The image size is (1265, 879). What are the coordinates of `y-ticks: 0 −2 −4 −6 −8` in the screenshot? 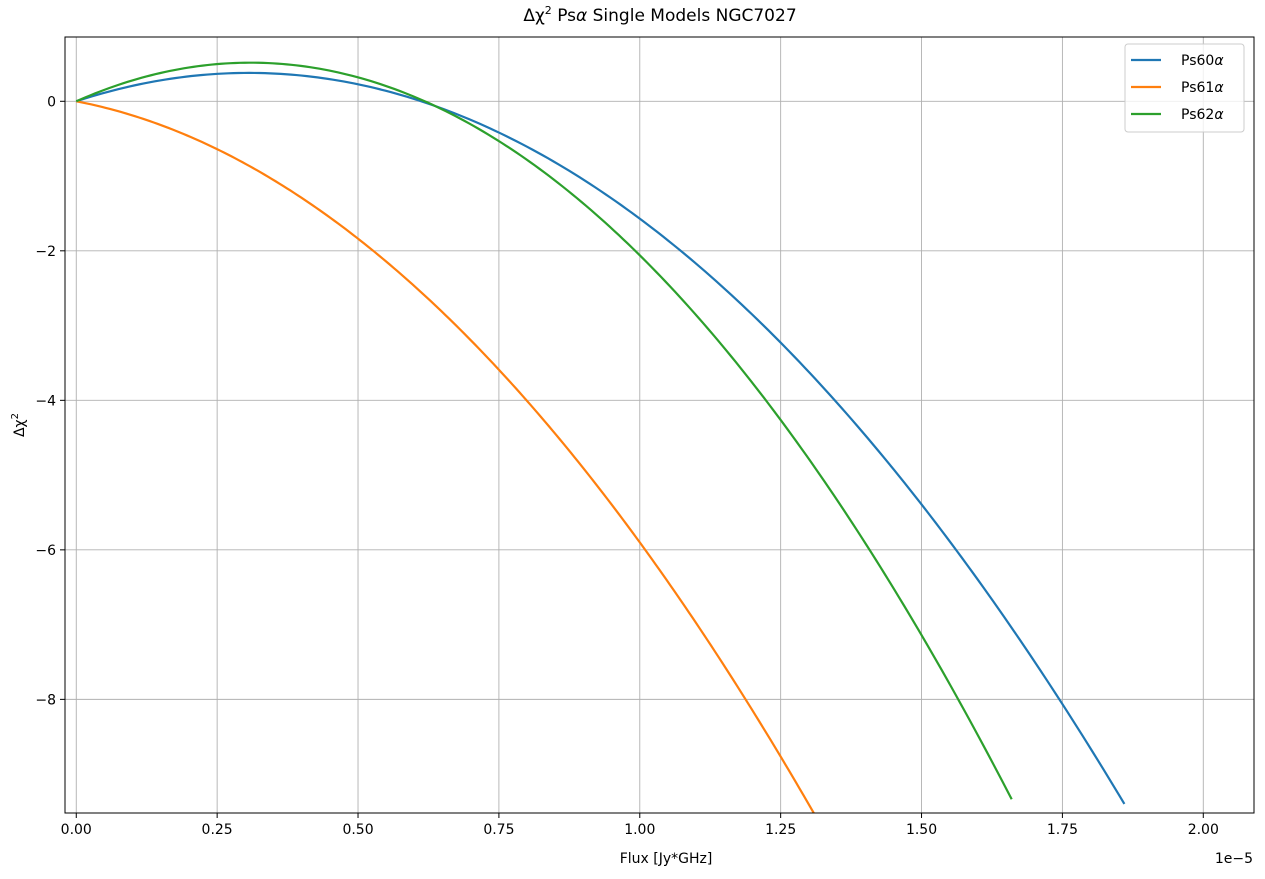 It's located at (50, 401).